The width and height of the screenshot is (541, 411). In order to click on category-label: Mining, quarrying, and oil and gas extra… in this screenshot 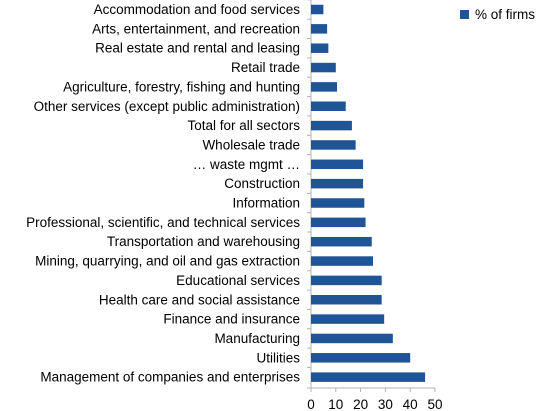, I will do `click(167, 261)`.